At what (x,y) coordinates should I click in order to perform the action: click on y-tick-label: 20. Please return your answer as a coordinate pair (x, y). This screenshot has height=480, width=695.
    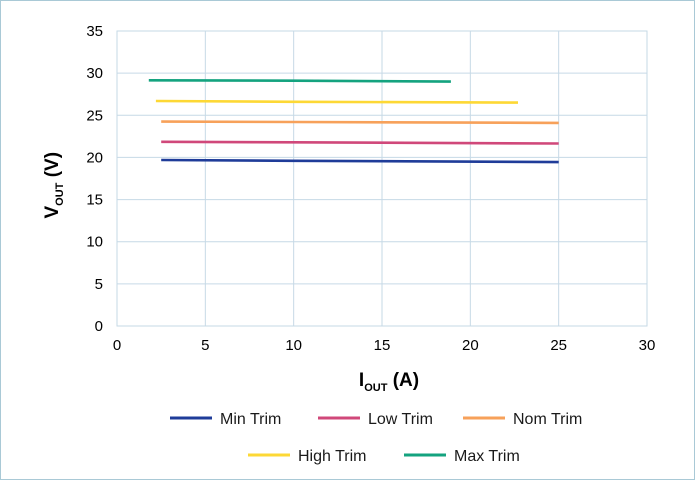
    Looking at the image, I should click on (94, 157).